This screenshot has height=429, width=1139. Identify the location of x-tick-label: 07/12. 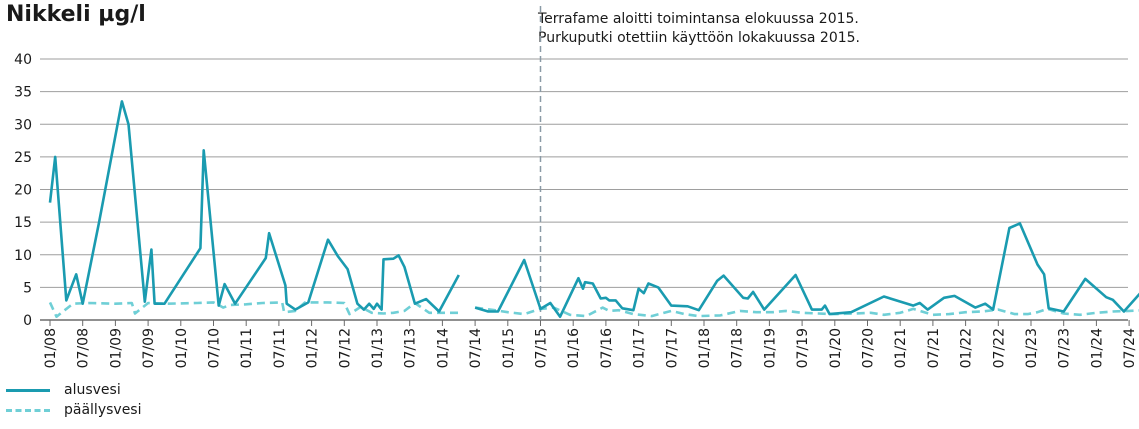
(345, 348).